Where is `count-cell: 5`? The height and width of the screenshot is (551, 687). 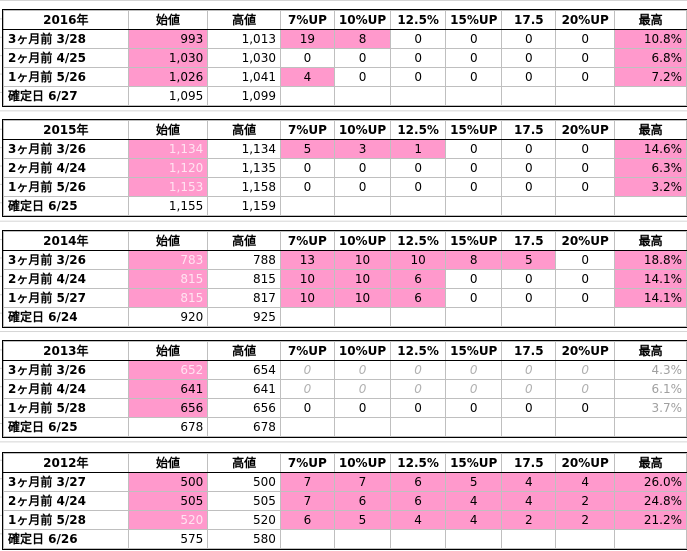
count-cell: 5 is located at coordinates (474, 482).